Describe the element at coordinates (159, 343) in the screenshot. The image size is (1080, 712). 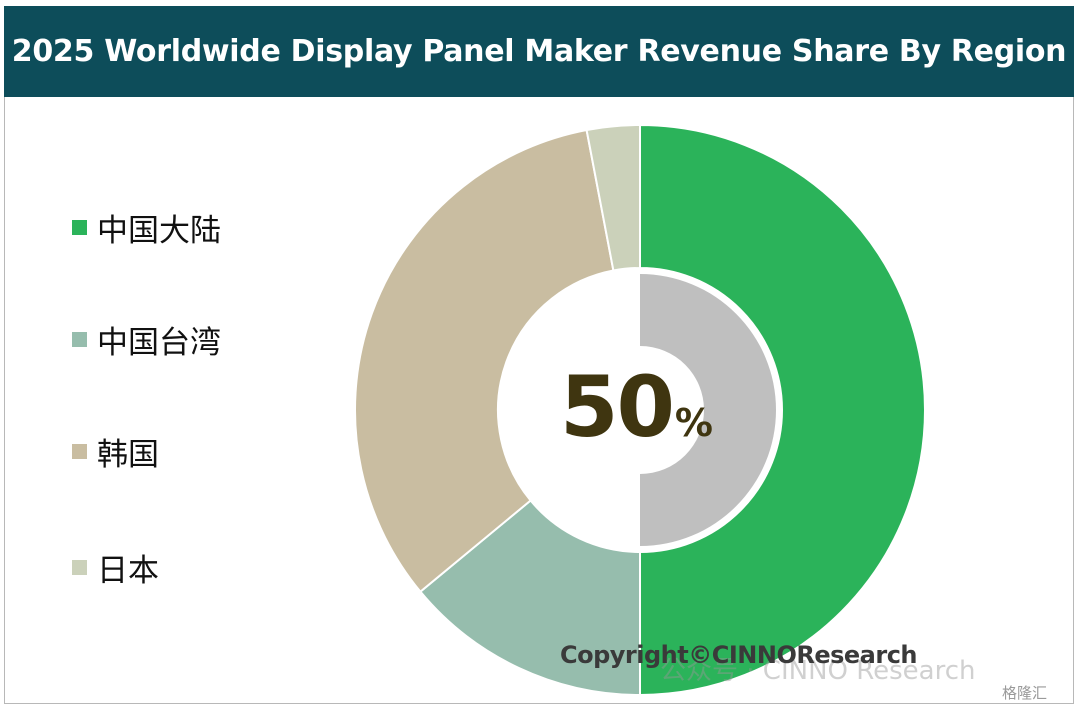
I see `legend-label: 中国台湾` at that location.